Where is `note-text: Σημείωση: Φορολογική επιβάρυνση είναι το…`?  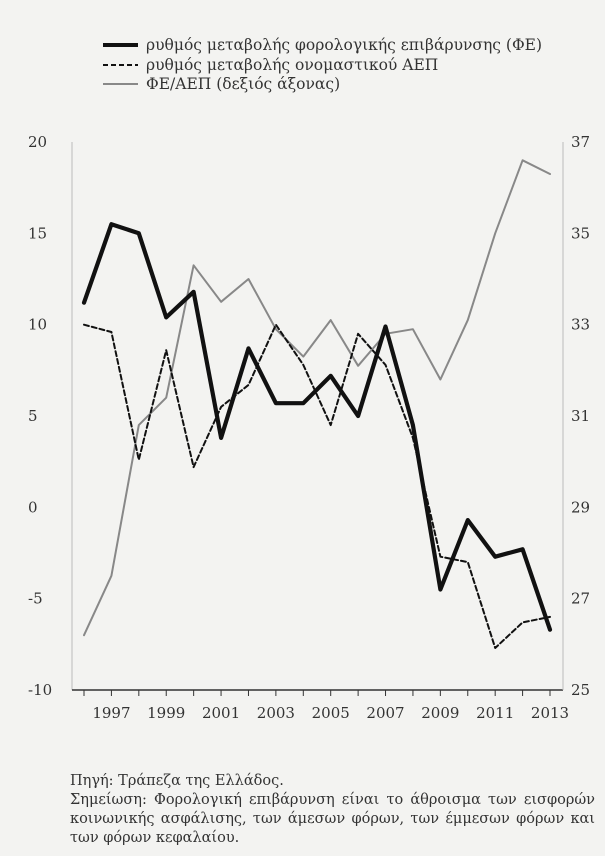
note-text: Σημείωση: Φορολογική επιβάρυνση είναι το… is located at coordinates (332, 819).